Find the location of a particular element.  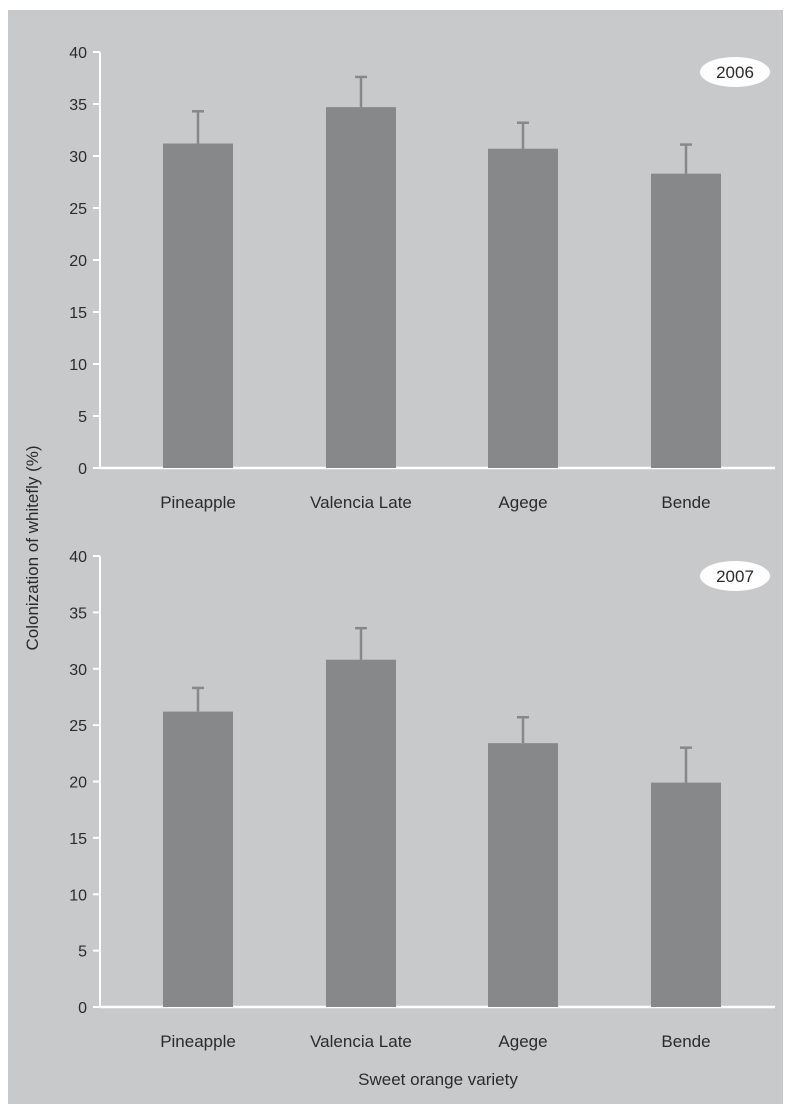

year-label: 2006 is located at coordinates (735, 72).